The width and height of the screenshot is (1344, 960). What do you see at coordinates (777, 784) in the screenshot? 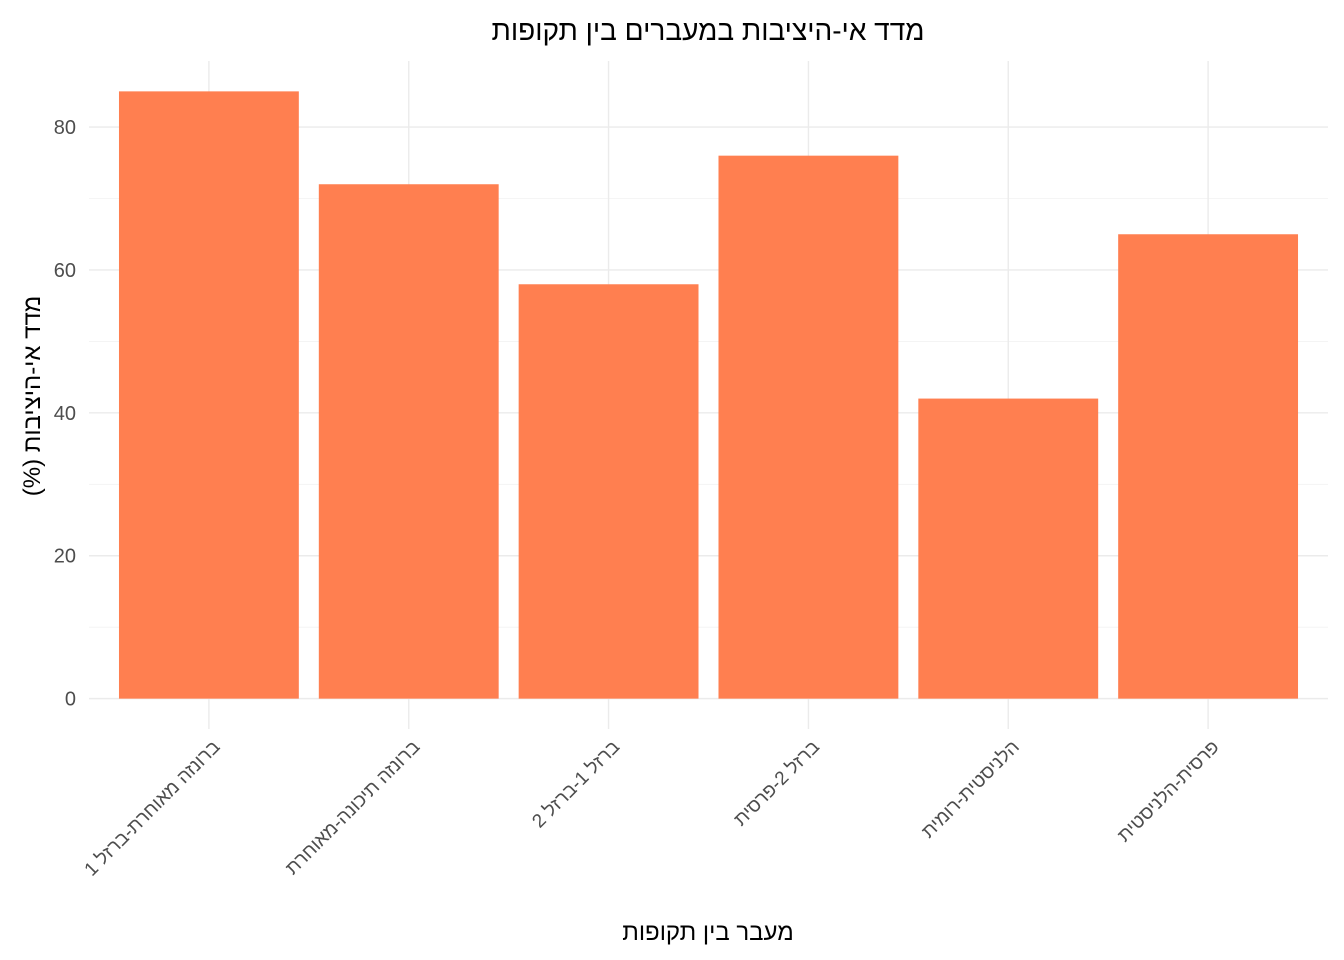
I see `x-tick-label: ברזל 2-פרסית` at bounding box center [777, 784].